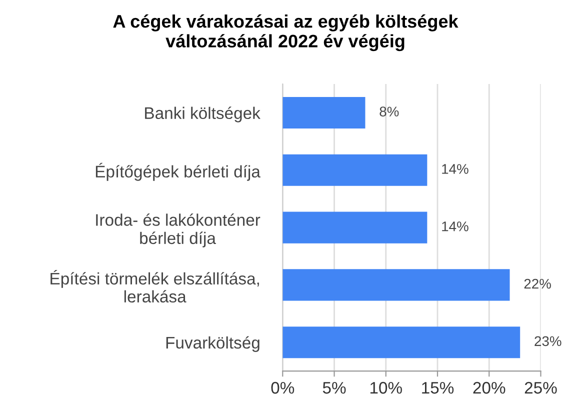 Image resolution: width=571 pixels, height=410 pixels. Describe the element at coordinates (282, 388) in the screenshot. I see `x-tick-label: 0%` at that location.